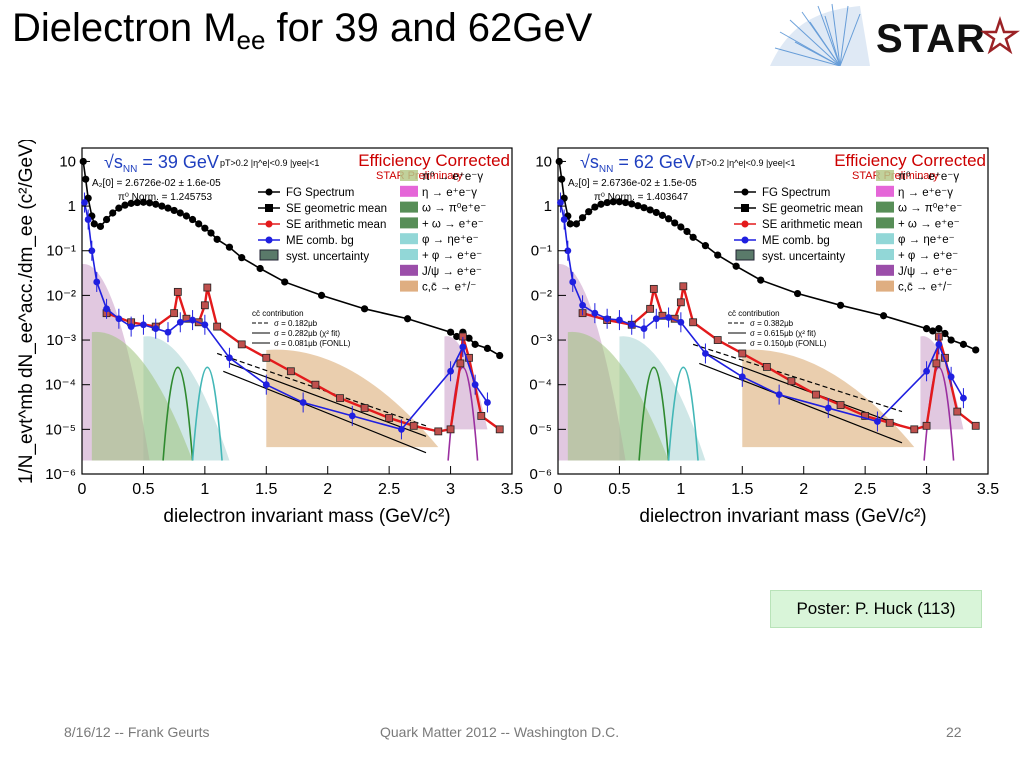  Describe the element at coordinates (327, 257) in the screenshot. I see `legend-left-item: syst. uncertainty` at that location.